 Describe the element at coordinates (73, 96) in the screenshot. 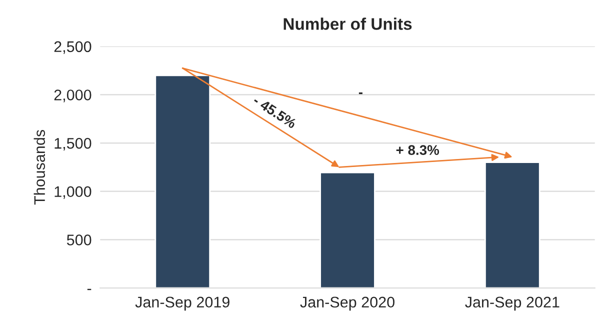

I see `y-tick-label: 2,000` at that location.